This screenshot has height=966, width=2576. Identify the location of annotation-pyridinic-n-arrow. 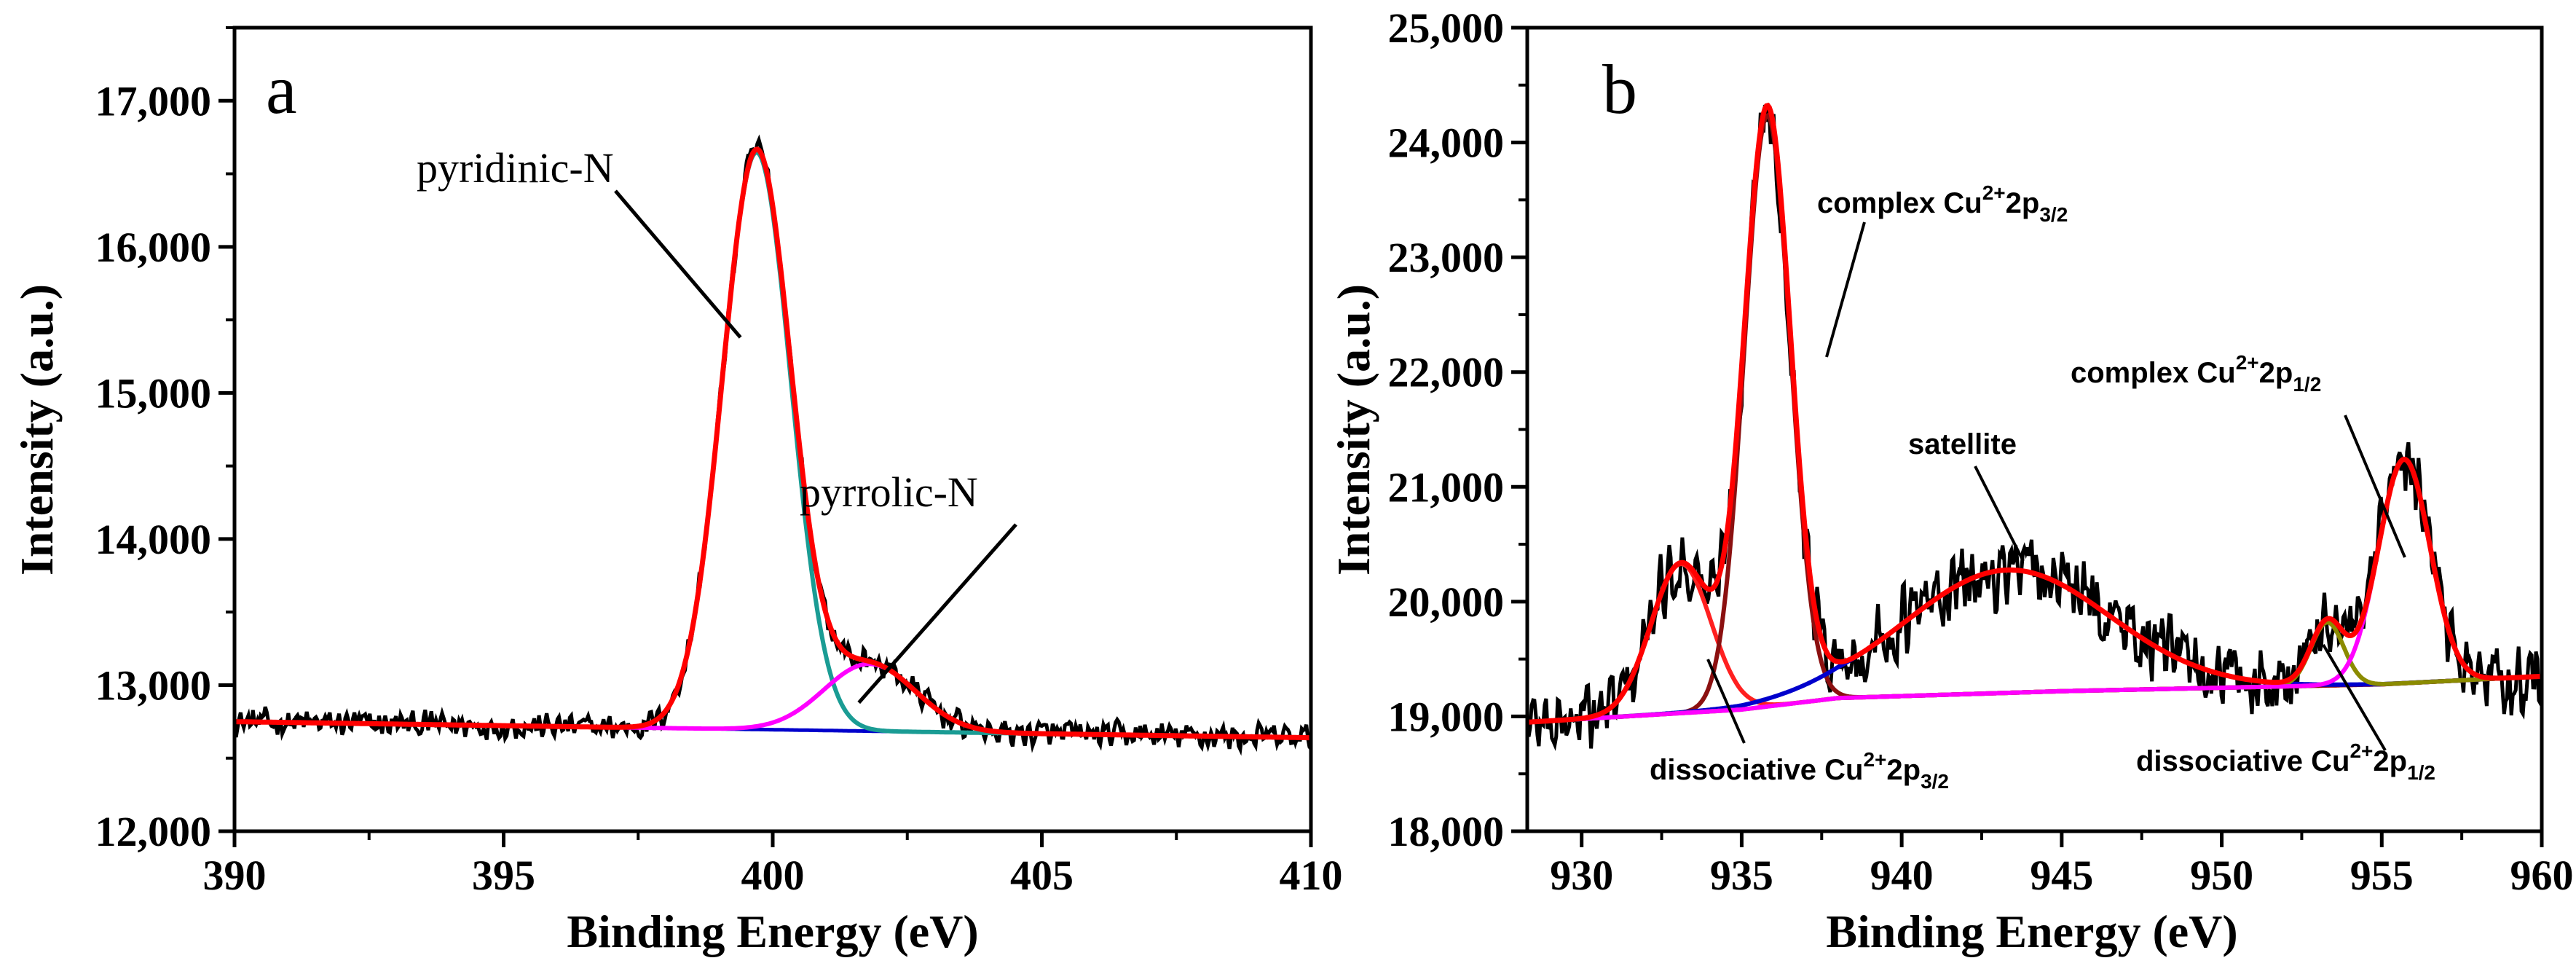
(678, 264).